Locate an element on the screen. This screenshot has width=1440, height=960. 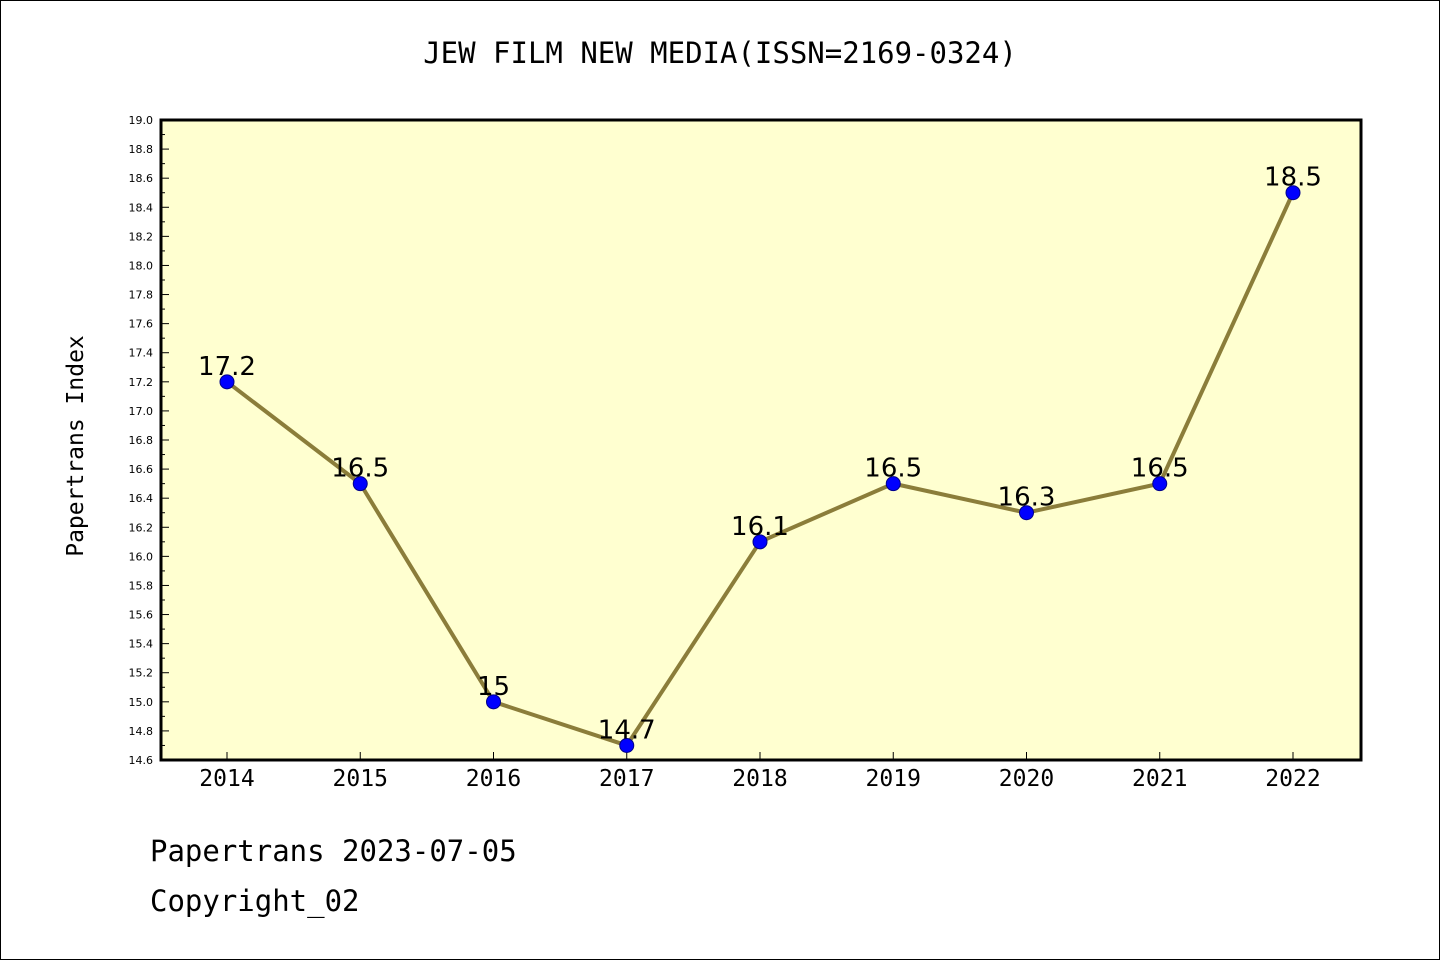
data-label: 15 is located at coordinates (493, 687).